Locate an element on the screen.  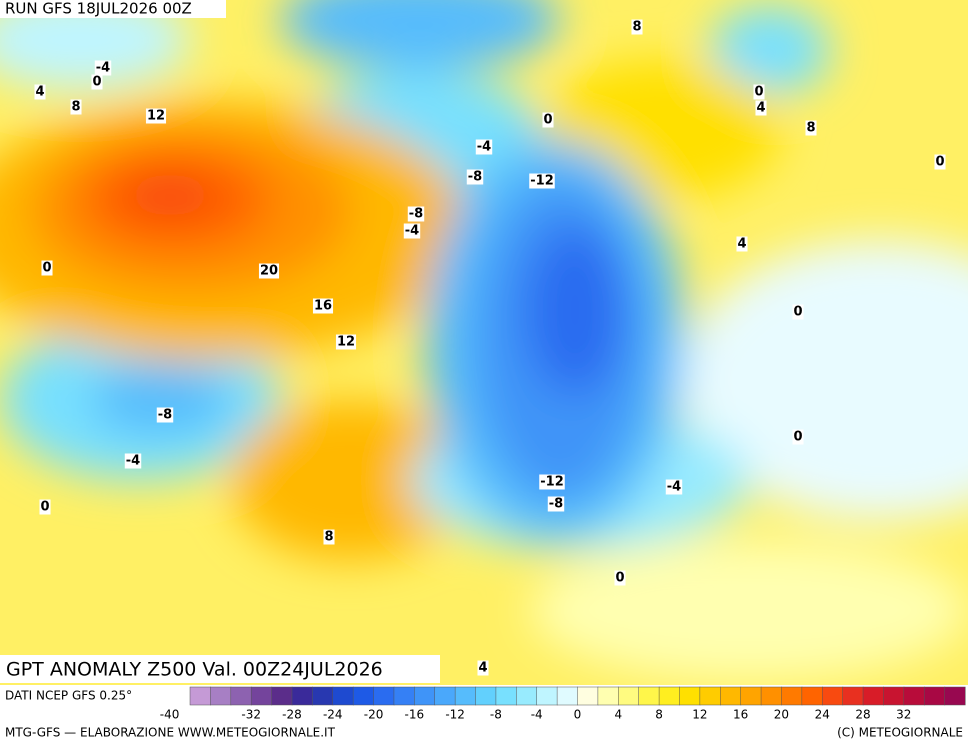
colorbar-tick-label: -32 is located at coordinates (251, 715).